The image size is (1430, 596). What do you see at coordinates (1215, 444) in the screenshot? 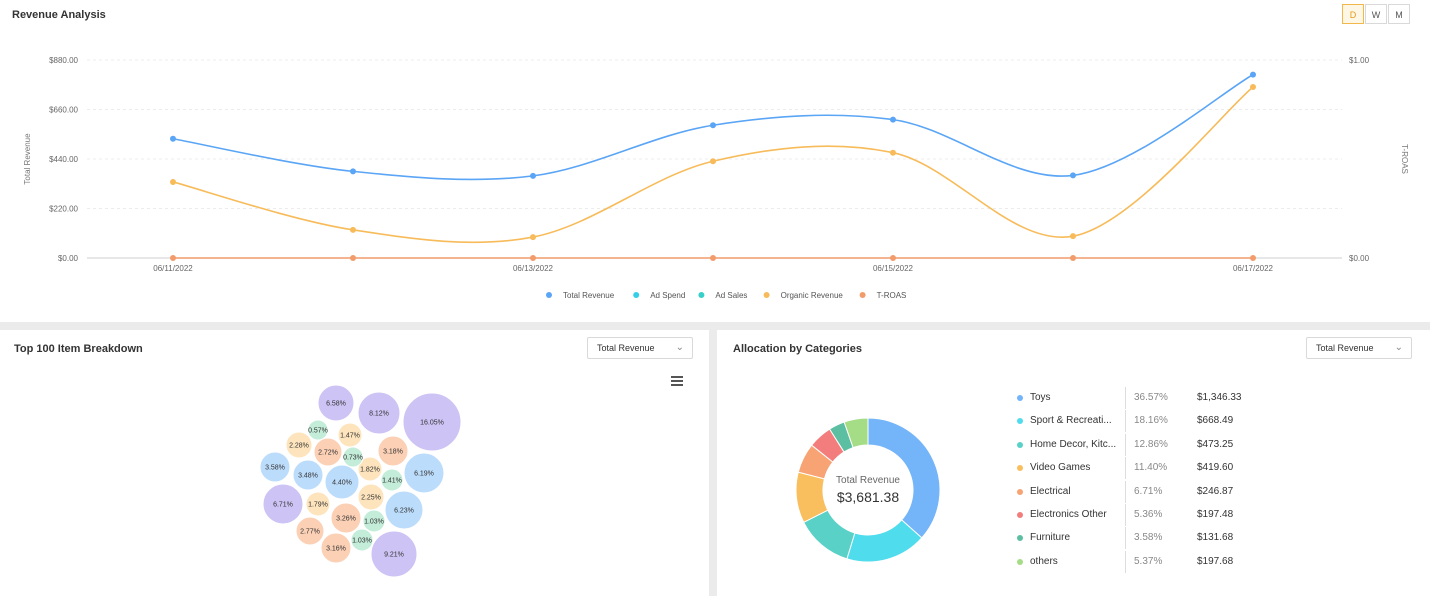
I see `category-amount: $473.25` at bounding box center [1215, 444].